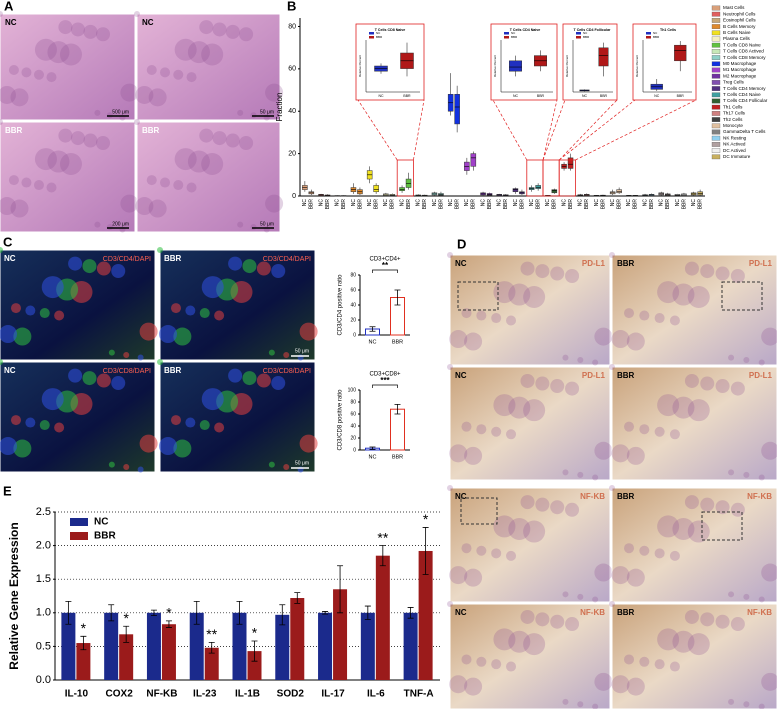  I want to click on marker-label: NF-KB, so click(759, 496).